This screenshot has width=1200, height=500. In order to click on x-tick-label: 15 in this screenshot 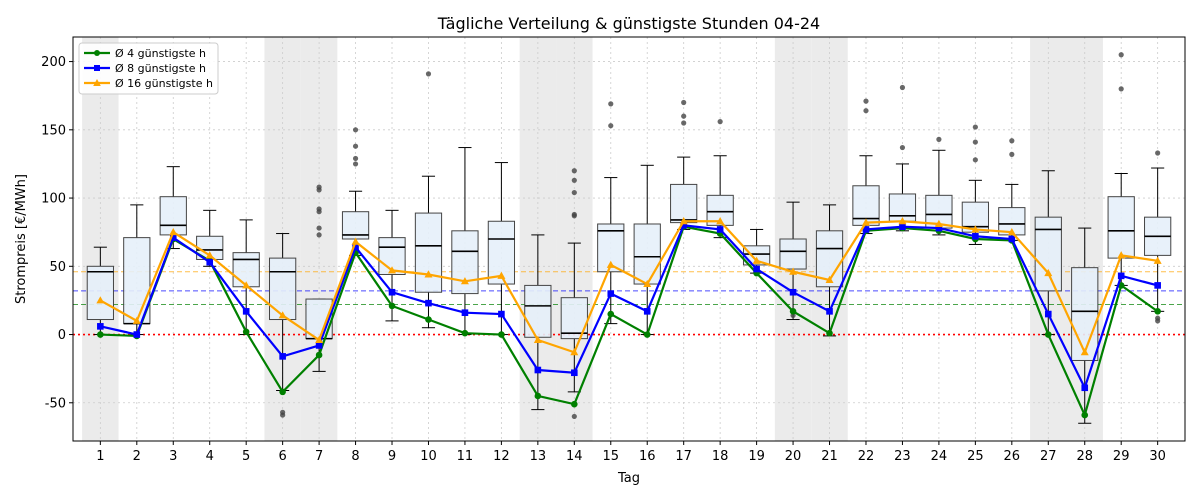, I will do `click(610, 456)`.